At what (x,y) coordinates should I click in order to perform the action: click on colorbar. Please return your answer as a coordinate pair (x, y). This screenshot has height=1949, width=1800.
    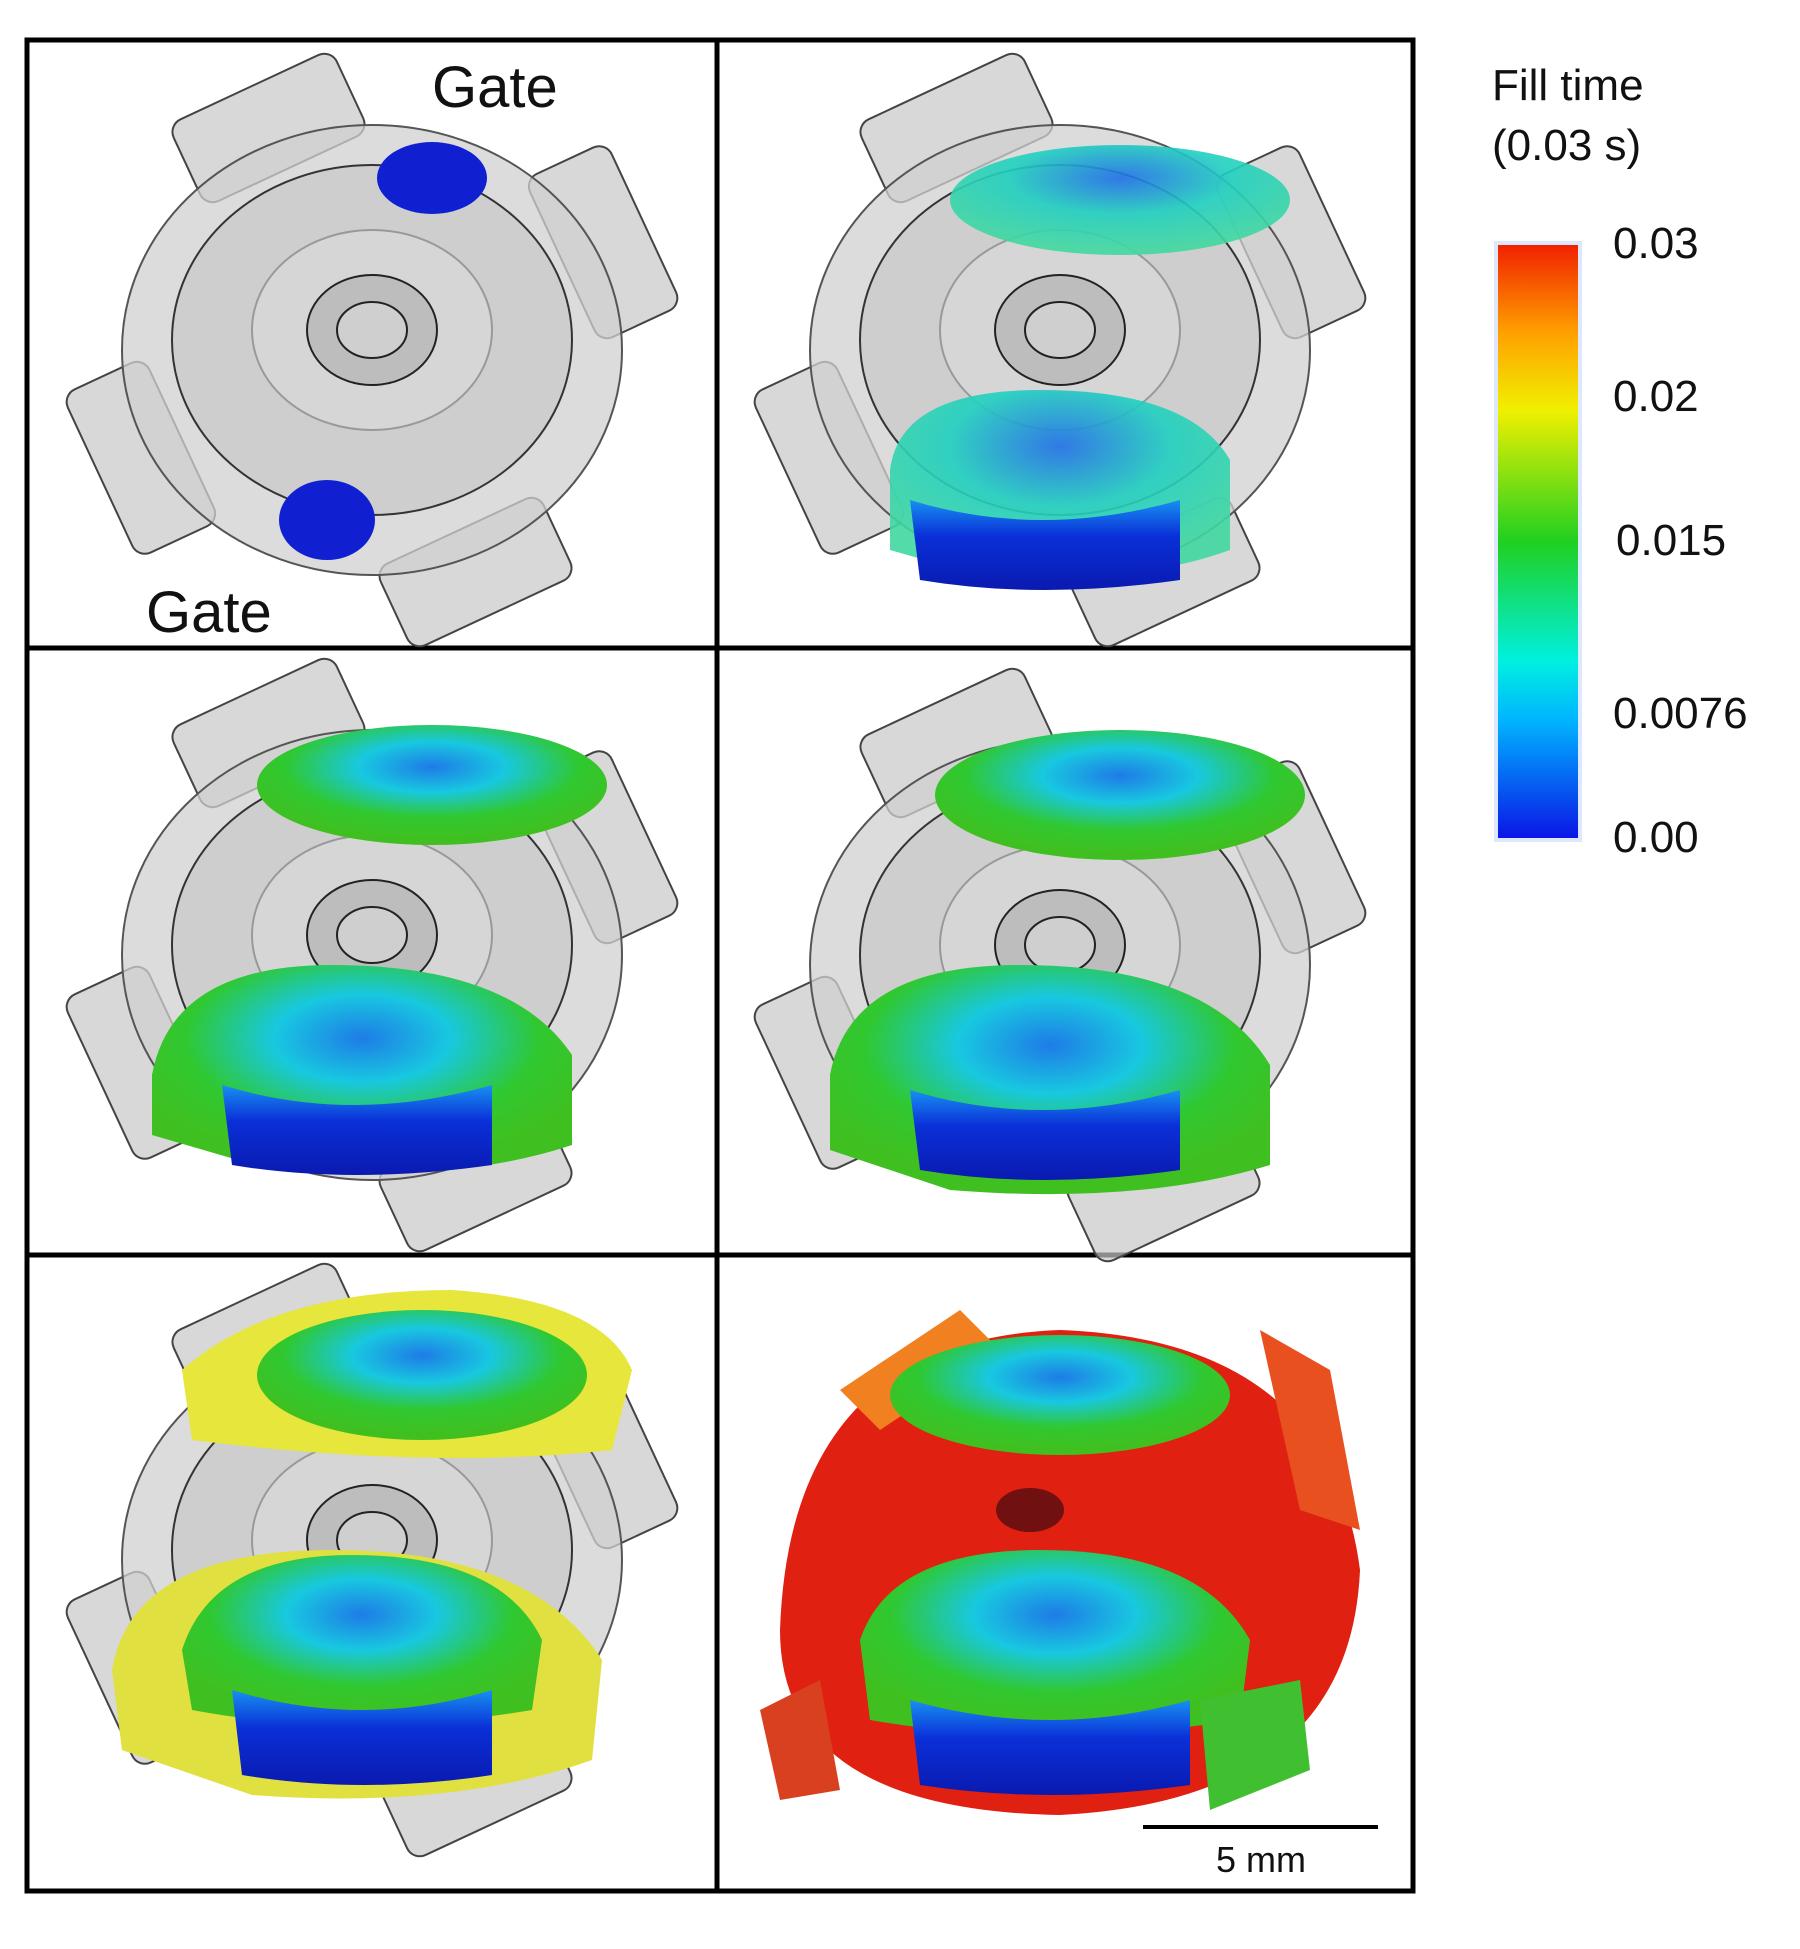
    Looking at the image, I should click on (1538, 541).